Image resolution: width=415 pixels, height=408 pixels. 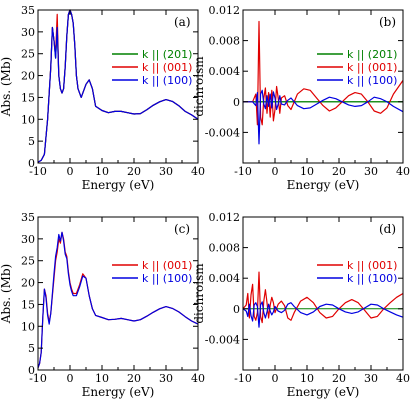 What do you see at coordinates (387, 229) in the screenshot?
I see `panel-label: (d)` at bounding box center [387, 229].